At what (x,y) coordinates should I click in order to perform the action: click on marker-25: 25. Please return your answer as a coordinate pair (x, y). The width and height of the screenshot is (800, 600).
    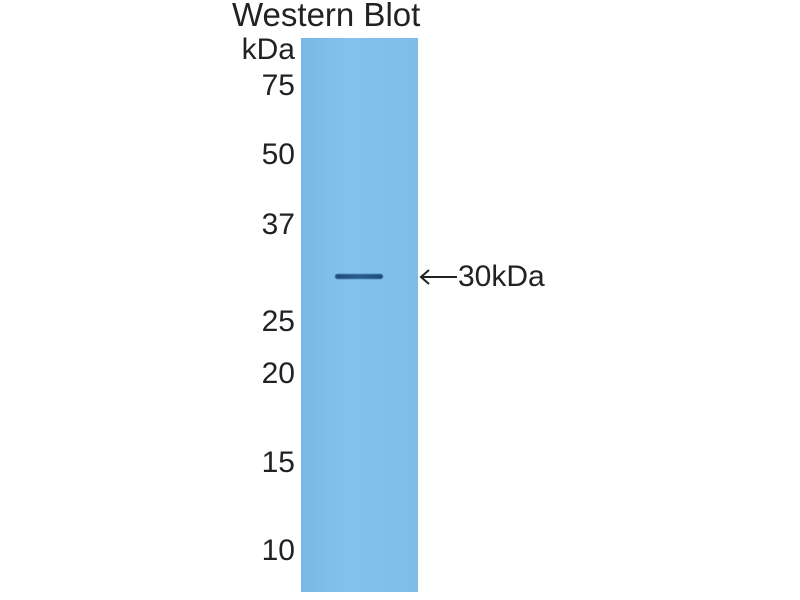
    Looking at the image, I should click on (278, 321).